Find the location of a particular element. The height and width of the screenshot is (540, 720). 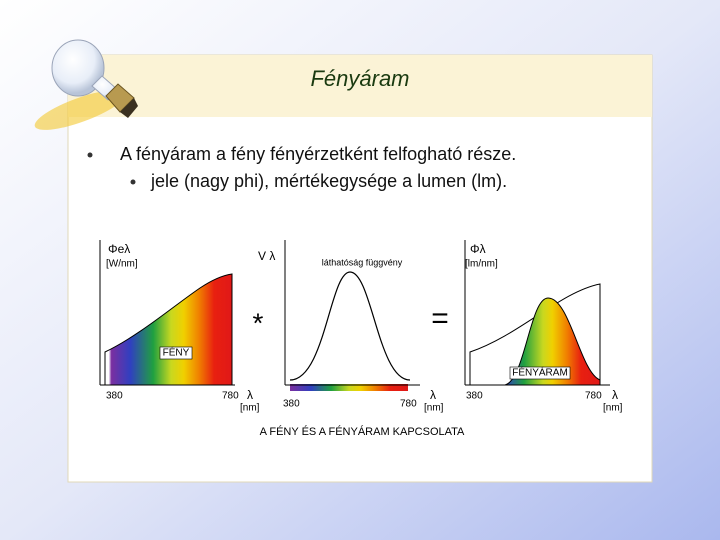

axis-symbol: Φeλ is located at coordinates (119, 249).